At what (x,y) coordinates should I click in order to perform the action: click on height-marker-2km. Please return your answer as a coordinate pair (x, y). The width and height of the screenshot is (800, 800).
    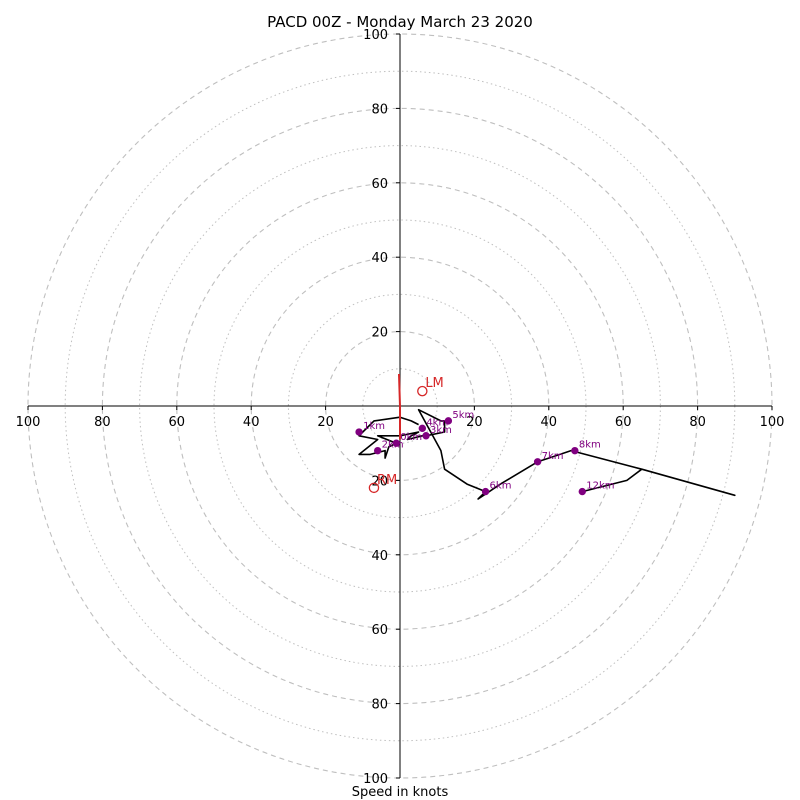
    Looking at the image, I should click on (377, 450).